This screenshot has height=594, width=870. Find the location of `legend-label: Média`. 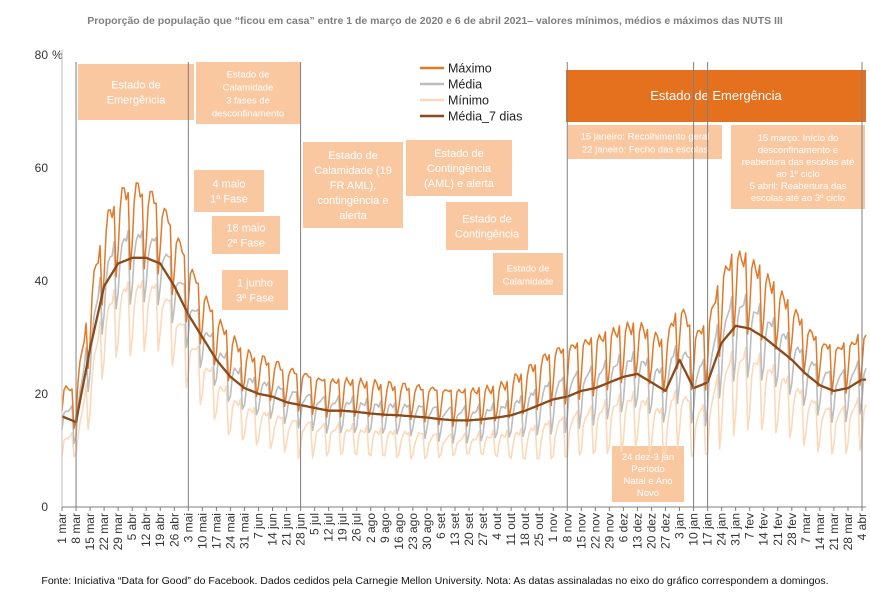

legend-label: Média is located at coordinates (465, 85).